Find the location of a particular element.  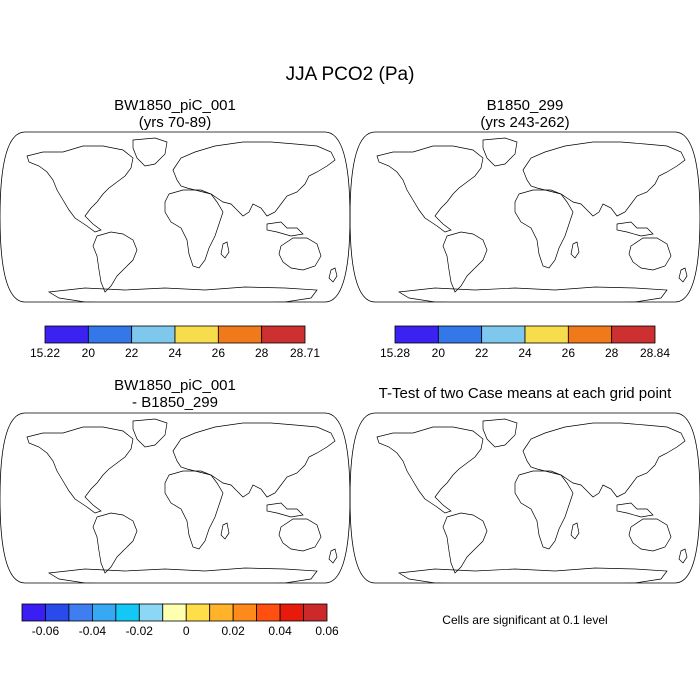

colorbar-tick-label: -0.04 is located at coordinates (93, 631).